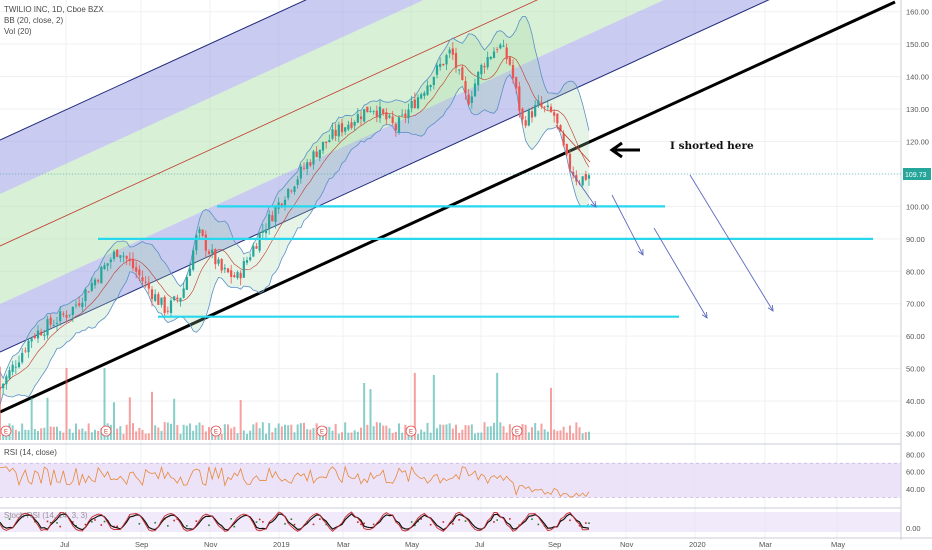 The width and height of the screenshot is (932, 550). I want to click on symbol-title: TWILIO INC, 1D, Cboe BZX, so click(54, 9).